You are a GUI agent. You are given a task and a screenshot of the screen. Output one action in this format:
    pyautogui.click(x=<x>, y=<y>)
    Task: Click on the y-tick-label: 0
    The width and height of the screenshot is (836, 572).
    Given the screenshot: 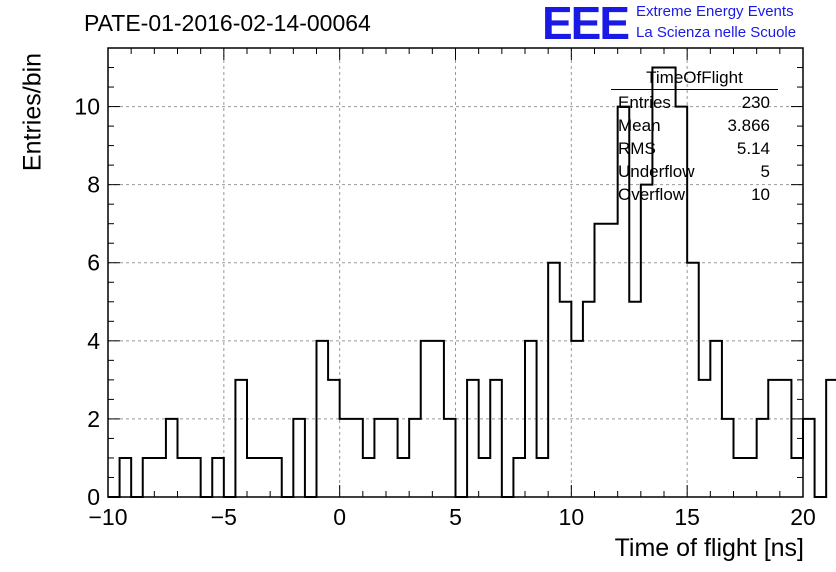 What is the action you would take?
    pyautogui.click(x=93, y=497)
    